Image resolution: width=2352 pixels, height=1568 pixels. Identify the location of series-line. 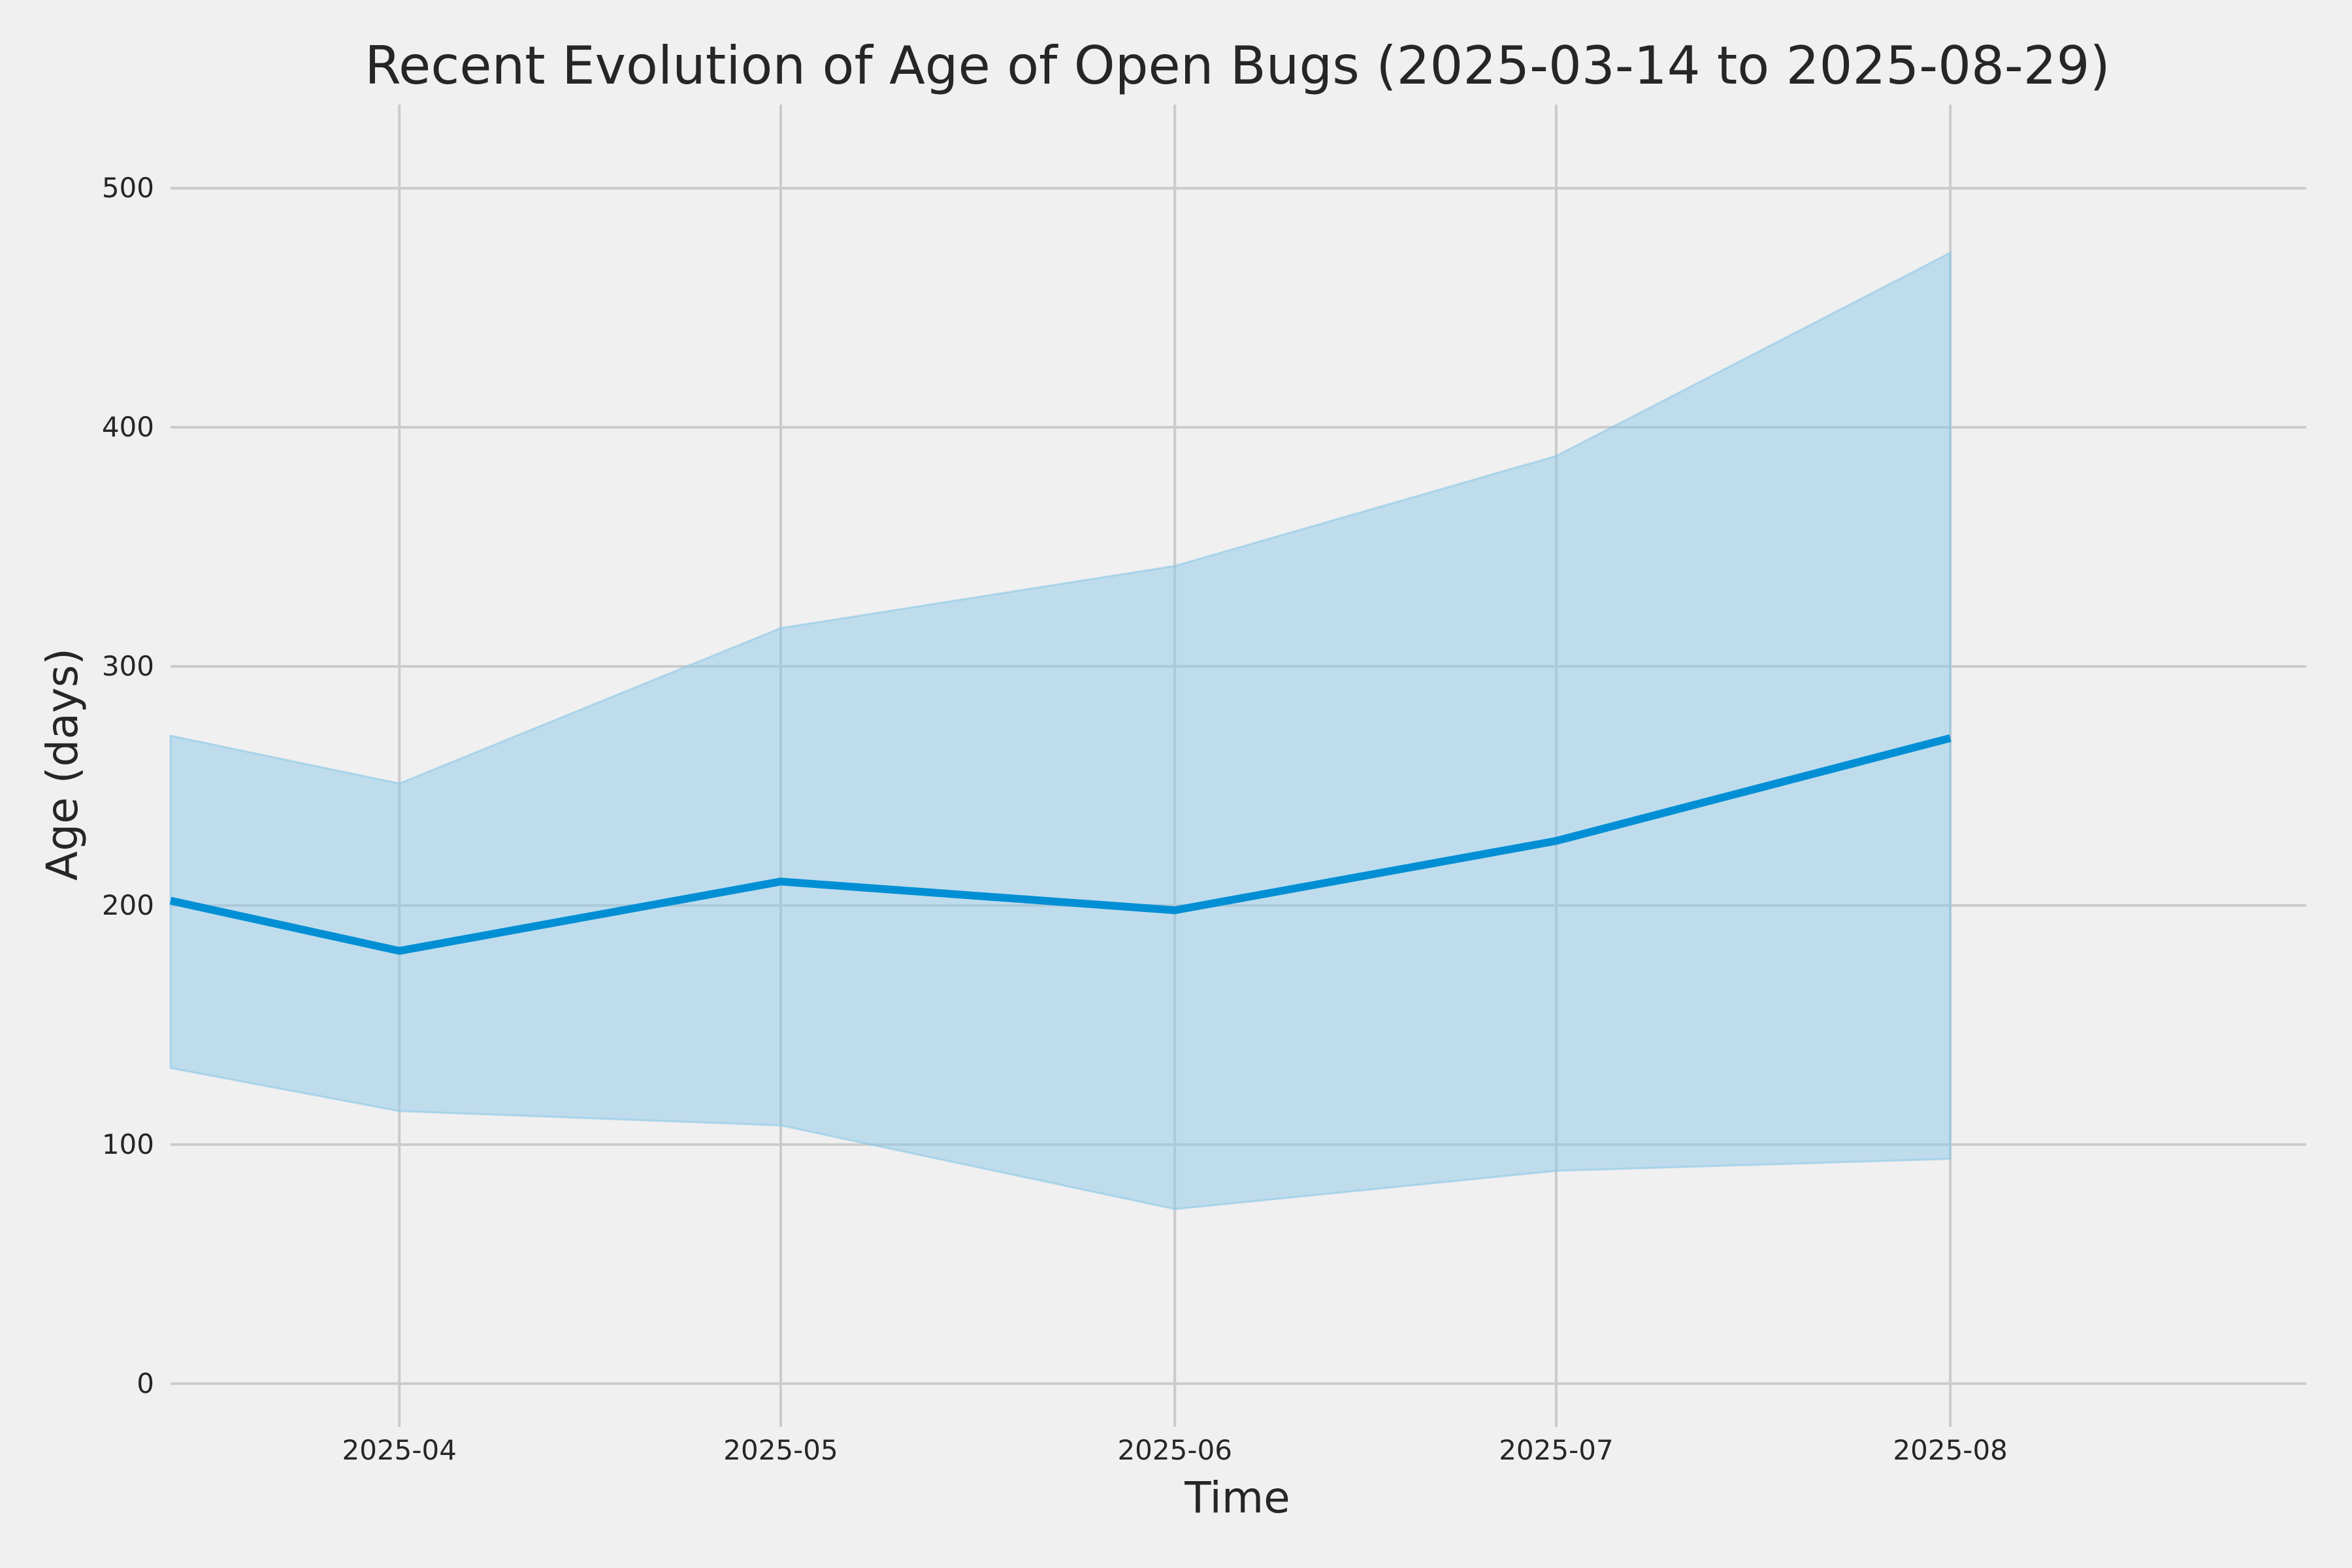
(1060, 844).